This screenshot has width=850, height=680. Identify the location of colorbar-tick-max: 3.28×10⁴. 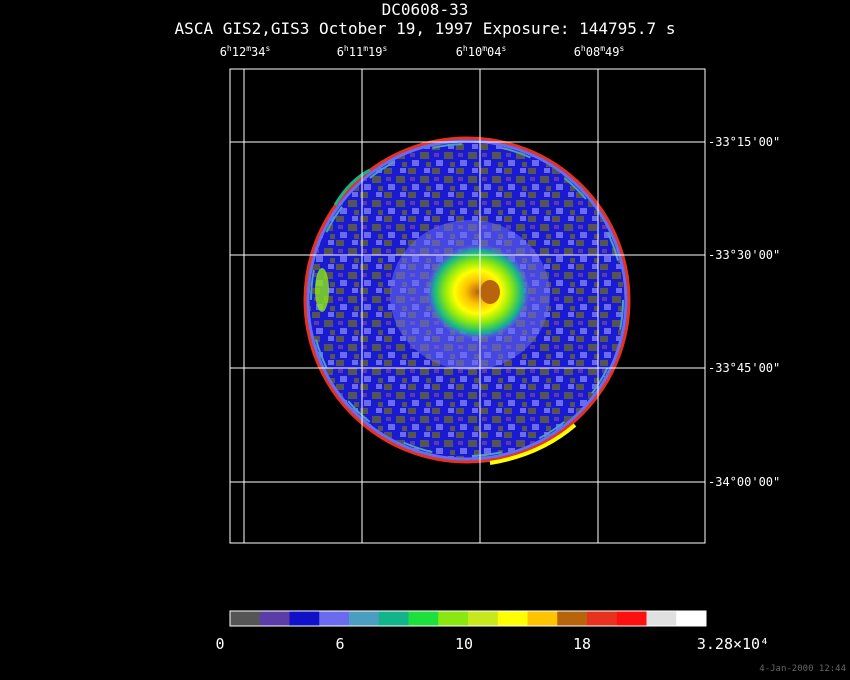
(733, 644).